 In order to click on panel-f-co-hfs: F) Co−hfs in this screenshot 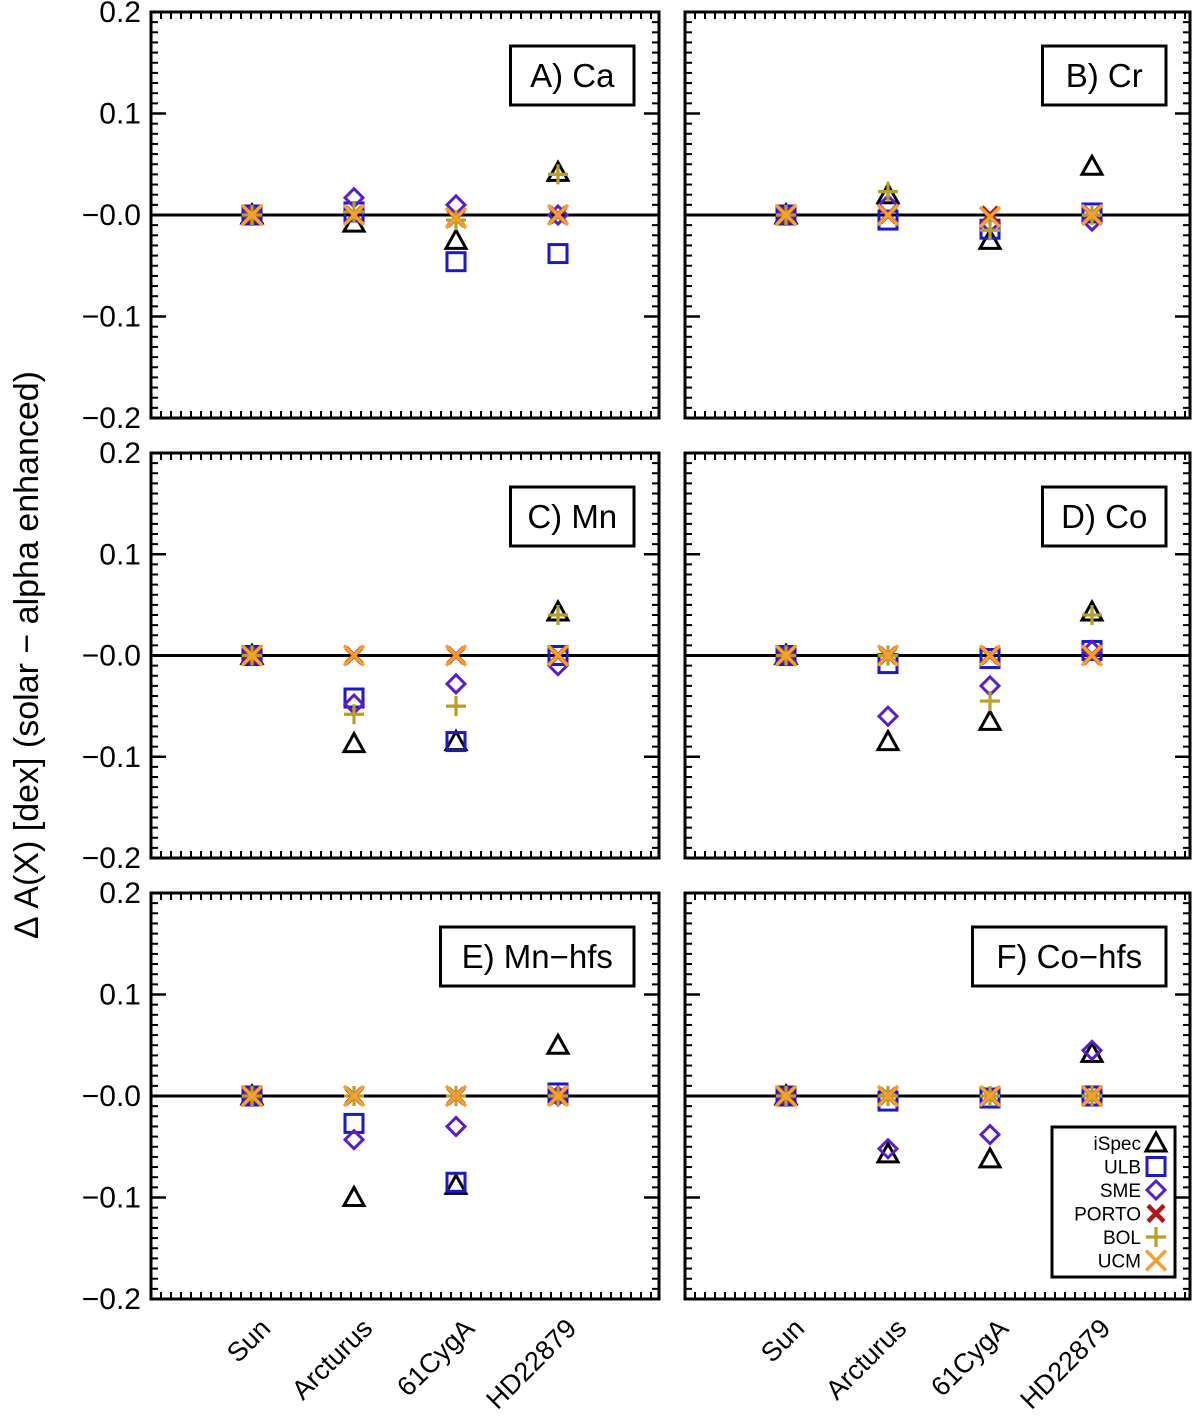, I will do `click(937, 1096)`.